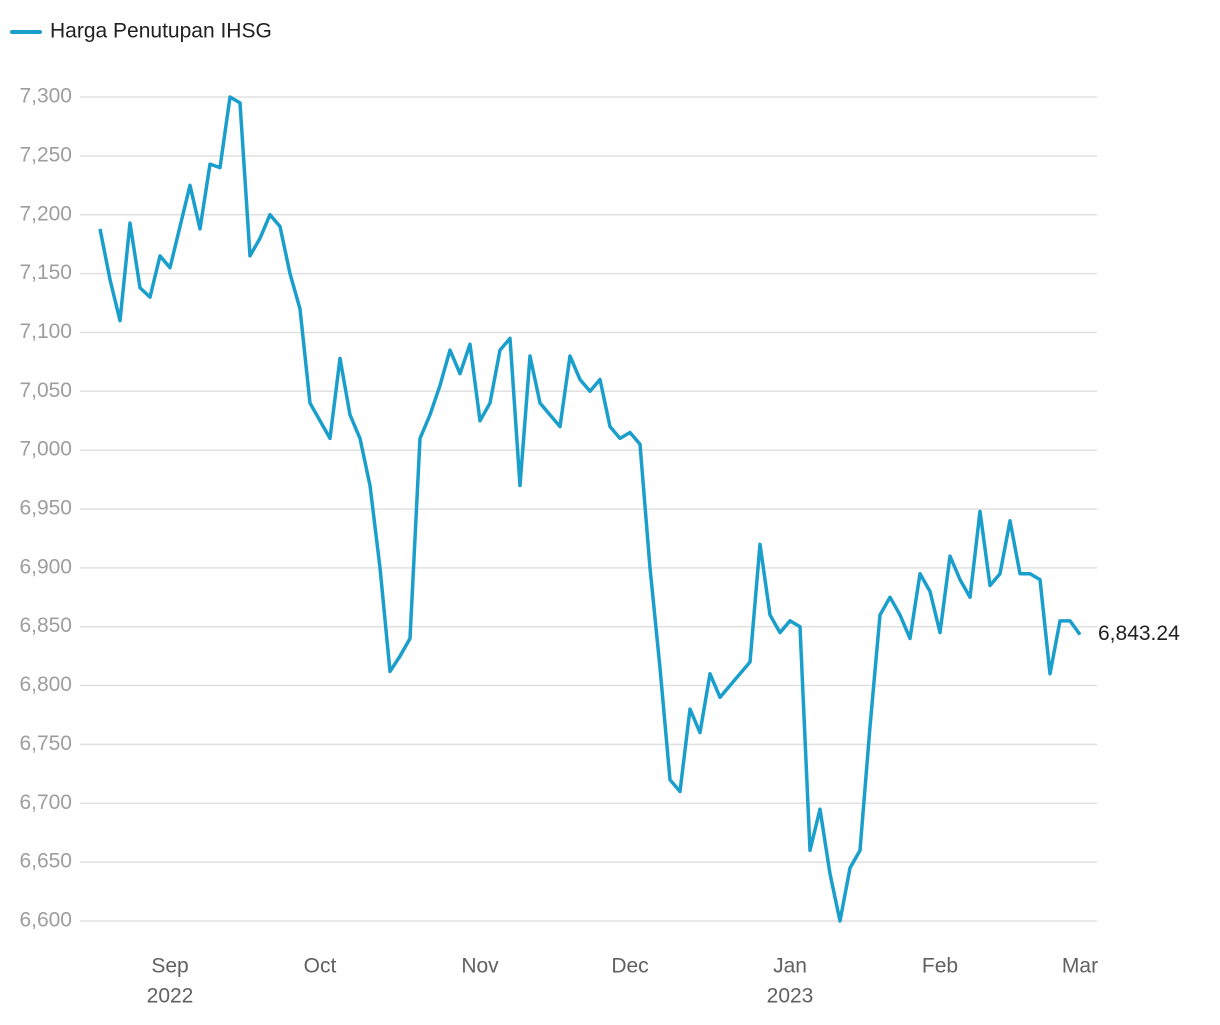  What do you see at coordinates (45, 684) in the screenshot?
I see `y-tick-label: 6,800` at bounding box center [45, 684].